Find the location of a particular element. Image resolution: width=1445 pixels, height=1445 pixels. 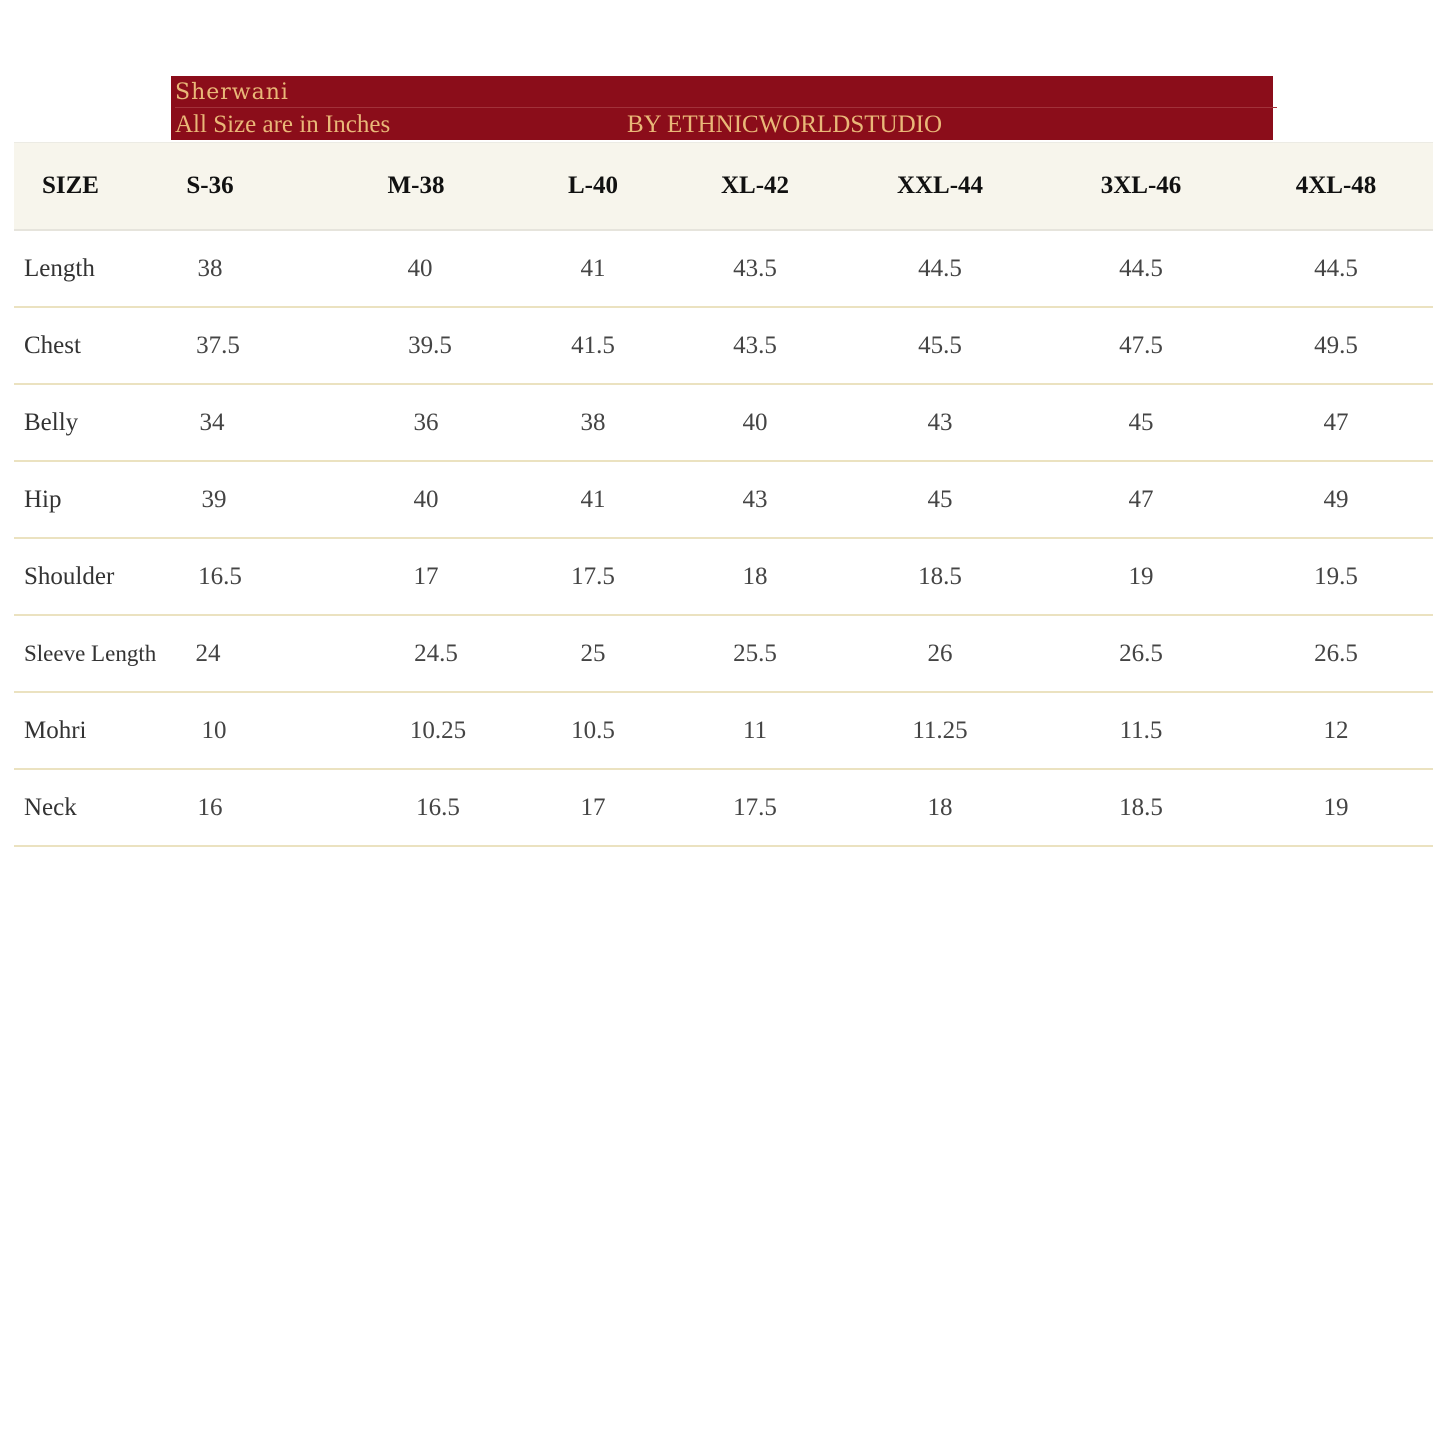

measurement-value: 12 is located at coordinates (1336, 730).